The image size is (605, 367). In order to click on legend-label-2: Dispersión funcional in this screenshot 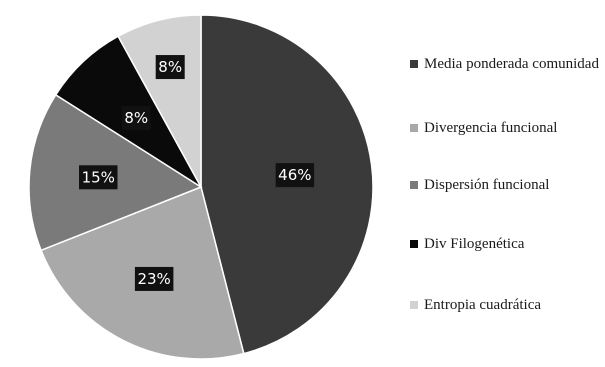, I will do `click(487, 185)`.